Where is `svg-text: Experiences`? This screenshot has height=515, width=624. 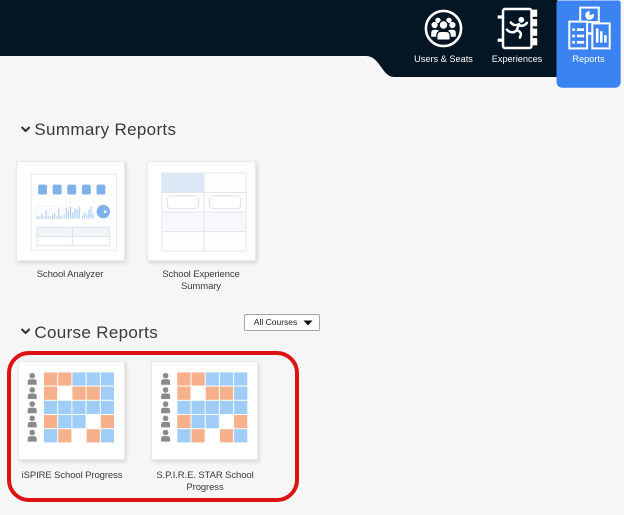
svg-text: Experiences is located at coordinates (517, 59).